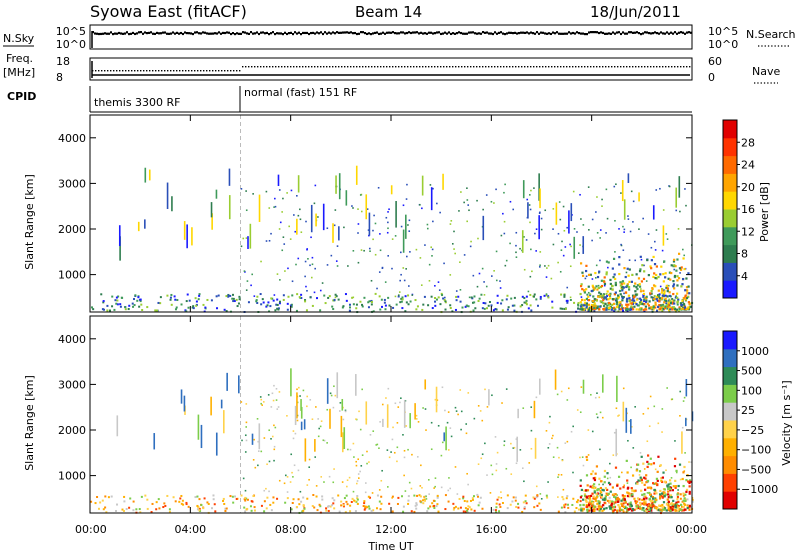  Describe the element at coordinates (755, 351) in the screenshot. I see `velocity-colorbar-tick-label: 1000` at that location.